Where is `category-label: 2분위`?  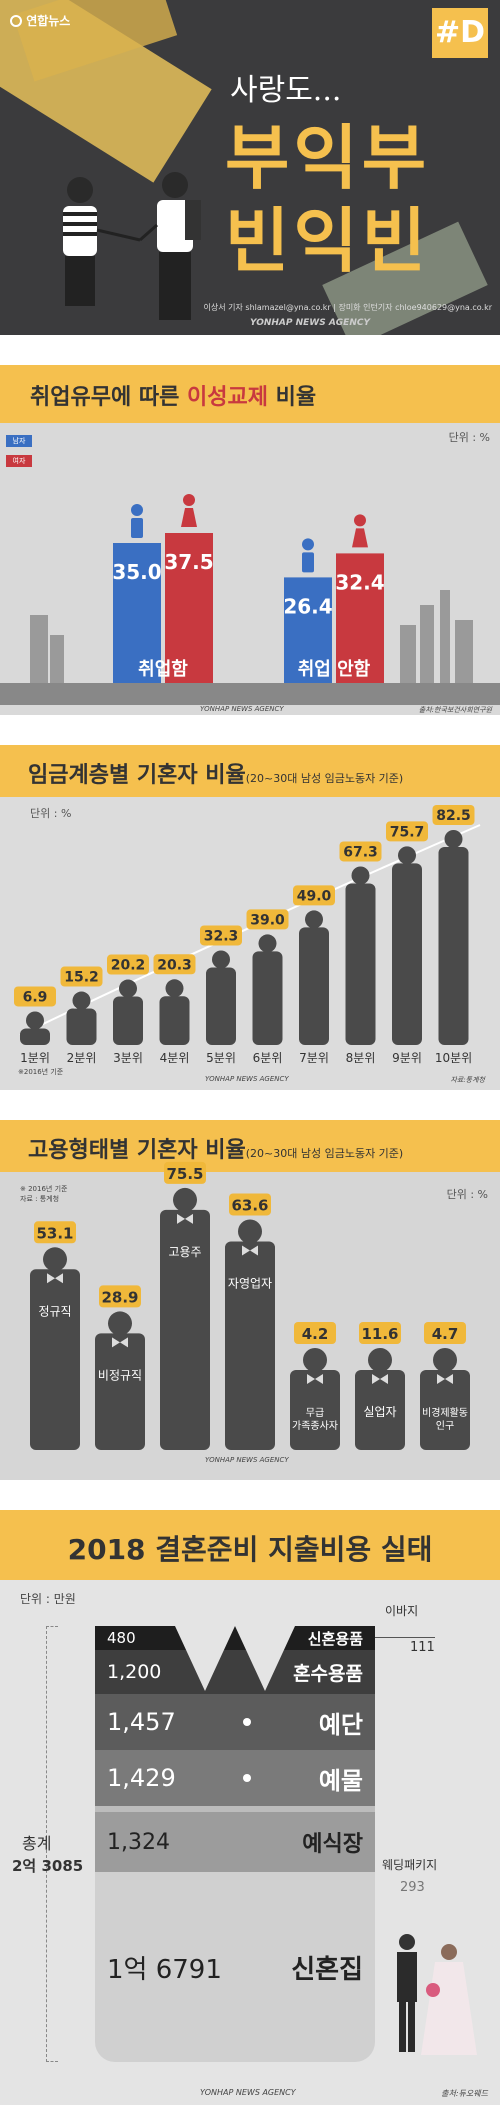 category-label: 2분위 is located at coordinates (82, 1058).